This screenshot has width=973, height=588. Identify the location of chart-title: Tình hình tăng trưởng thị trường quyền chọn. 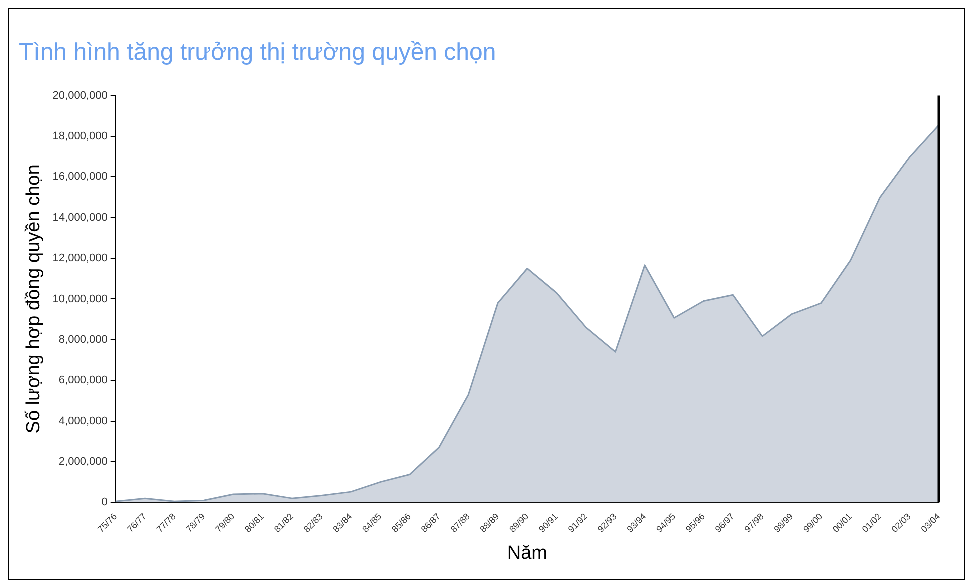
(257, 52).